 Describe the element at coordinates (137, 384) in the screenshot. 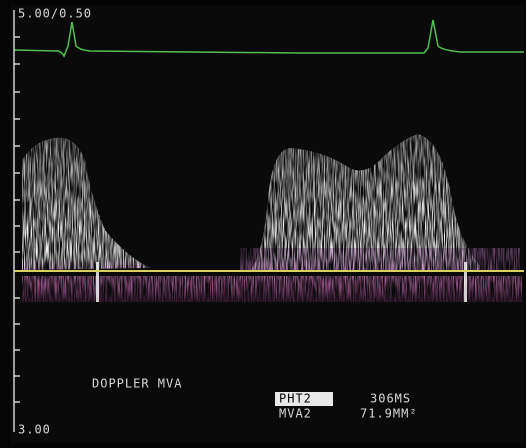

I see `mode-label: DOPPLER MVA` at that location.